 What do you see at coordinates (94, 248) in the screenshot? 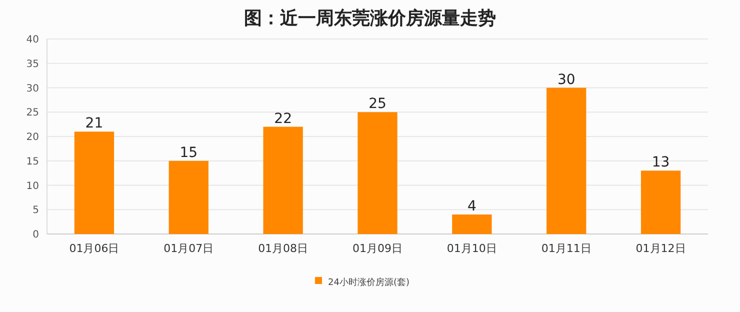
I see `x-tick-label: 01月06日` at bounding box center [94, 248].